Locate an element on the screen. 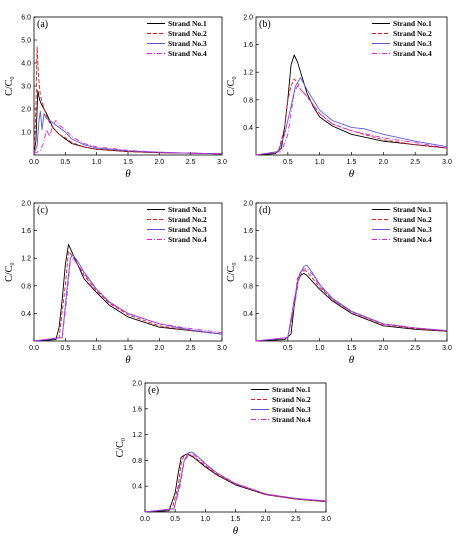 The height and width of the screenshot is (550, 457). y-tick-label: 5.0 is located at coordinates (26, 41).